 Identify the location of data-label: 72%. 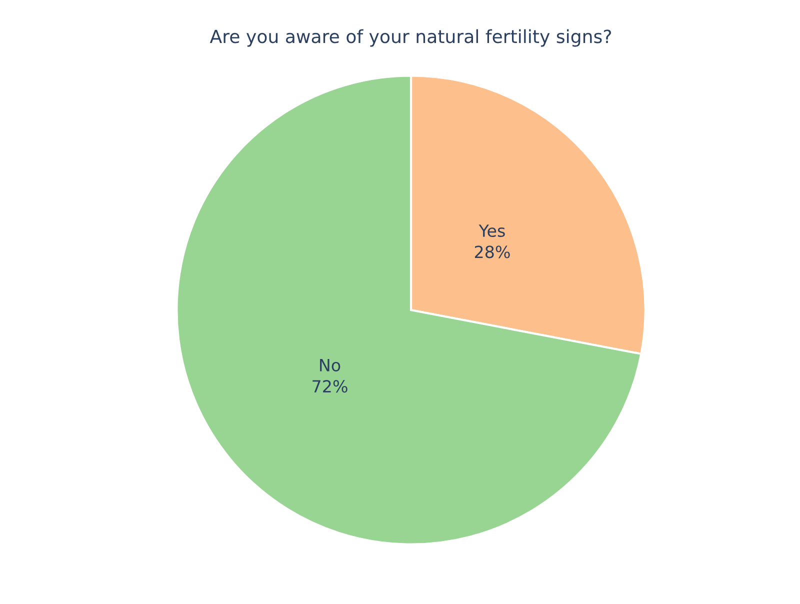
(330, 386).